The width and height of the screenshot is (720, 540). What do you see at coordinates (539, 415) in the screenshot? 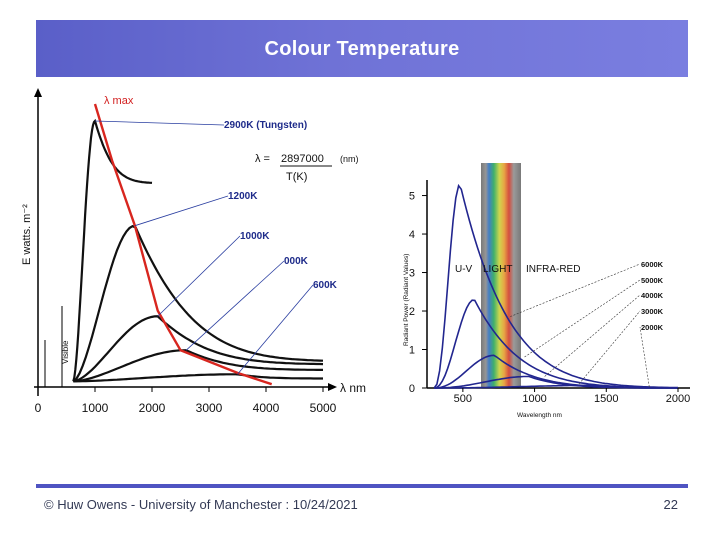
I see `right-x-axis-label: Wavelength nm` at bounding box center [539, 415].